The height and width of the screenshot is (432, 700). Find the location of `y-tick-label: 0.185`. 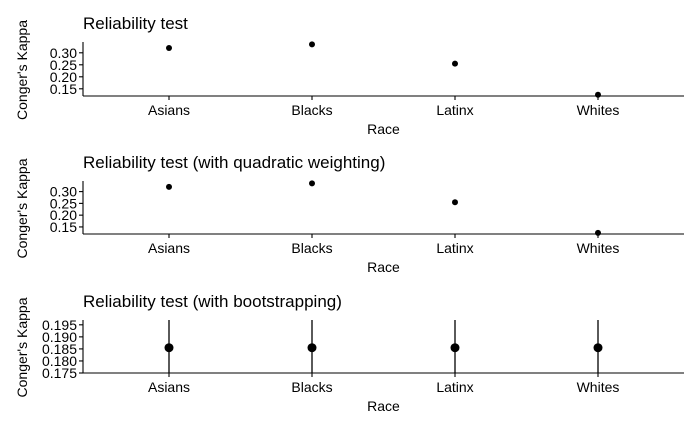

y-tick-label: 0.185 is located at coordinates (59, 349).